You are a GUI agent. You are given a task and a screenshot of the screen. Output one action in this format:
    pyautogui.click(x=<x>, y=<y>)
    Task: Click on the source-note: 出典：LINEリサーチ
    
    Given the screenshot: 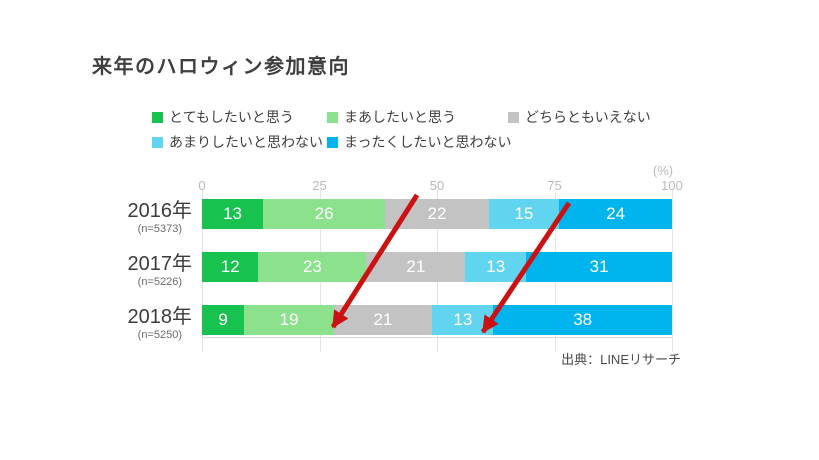 What is the action you would take?
    pyautogui.click(x=621, y=359)
    